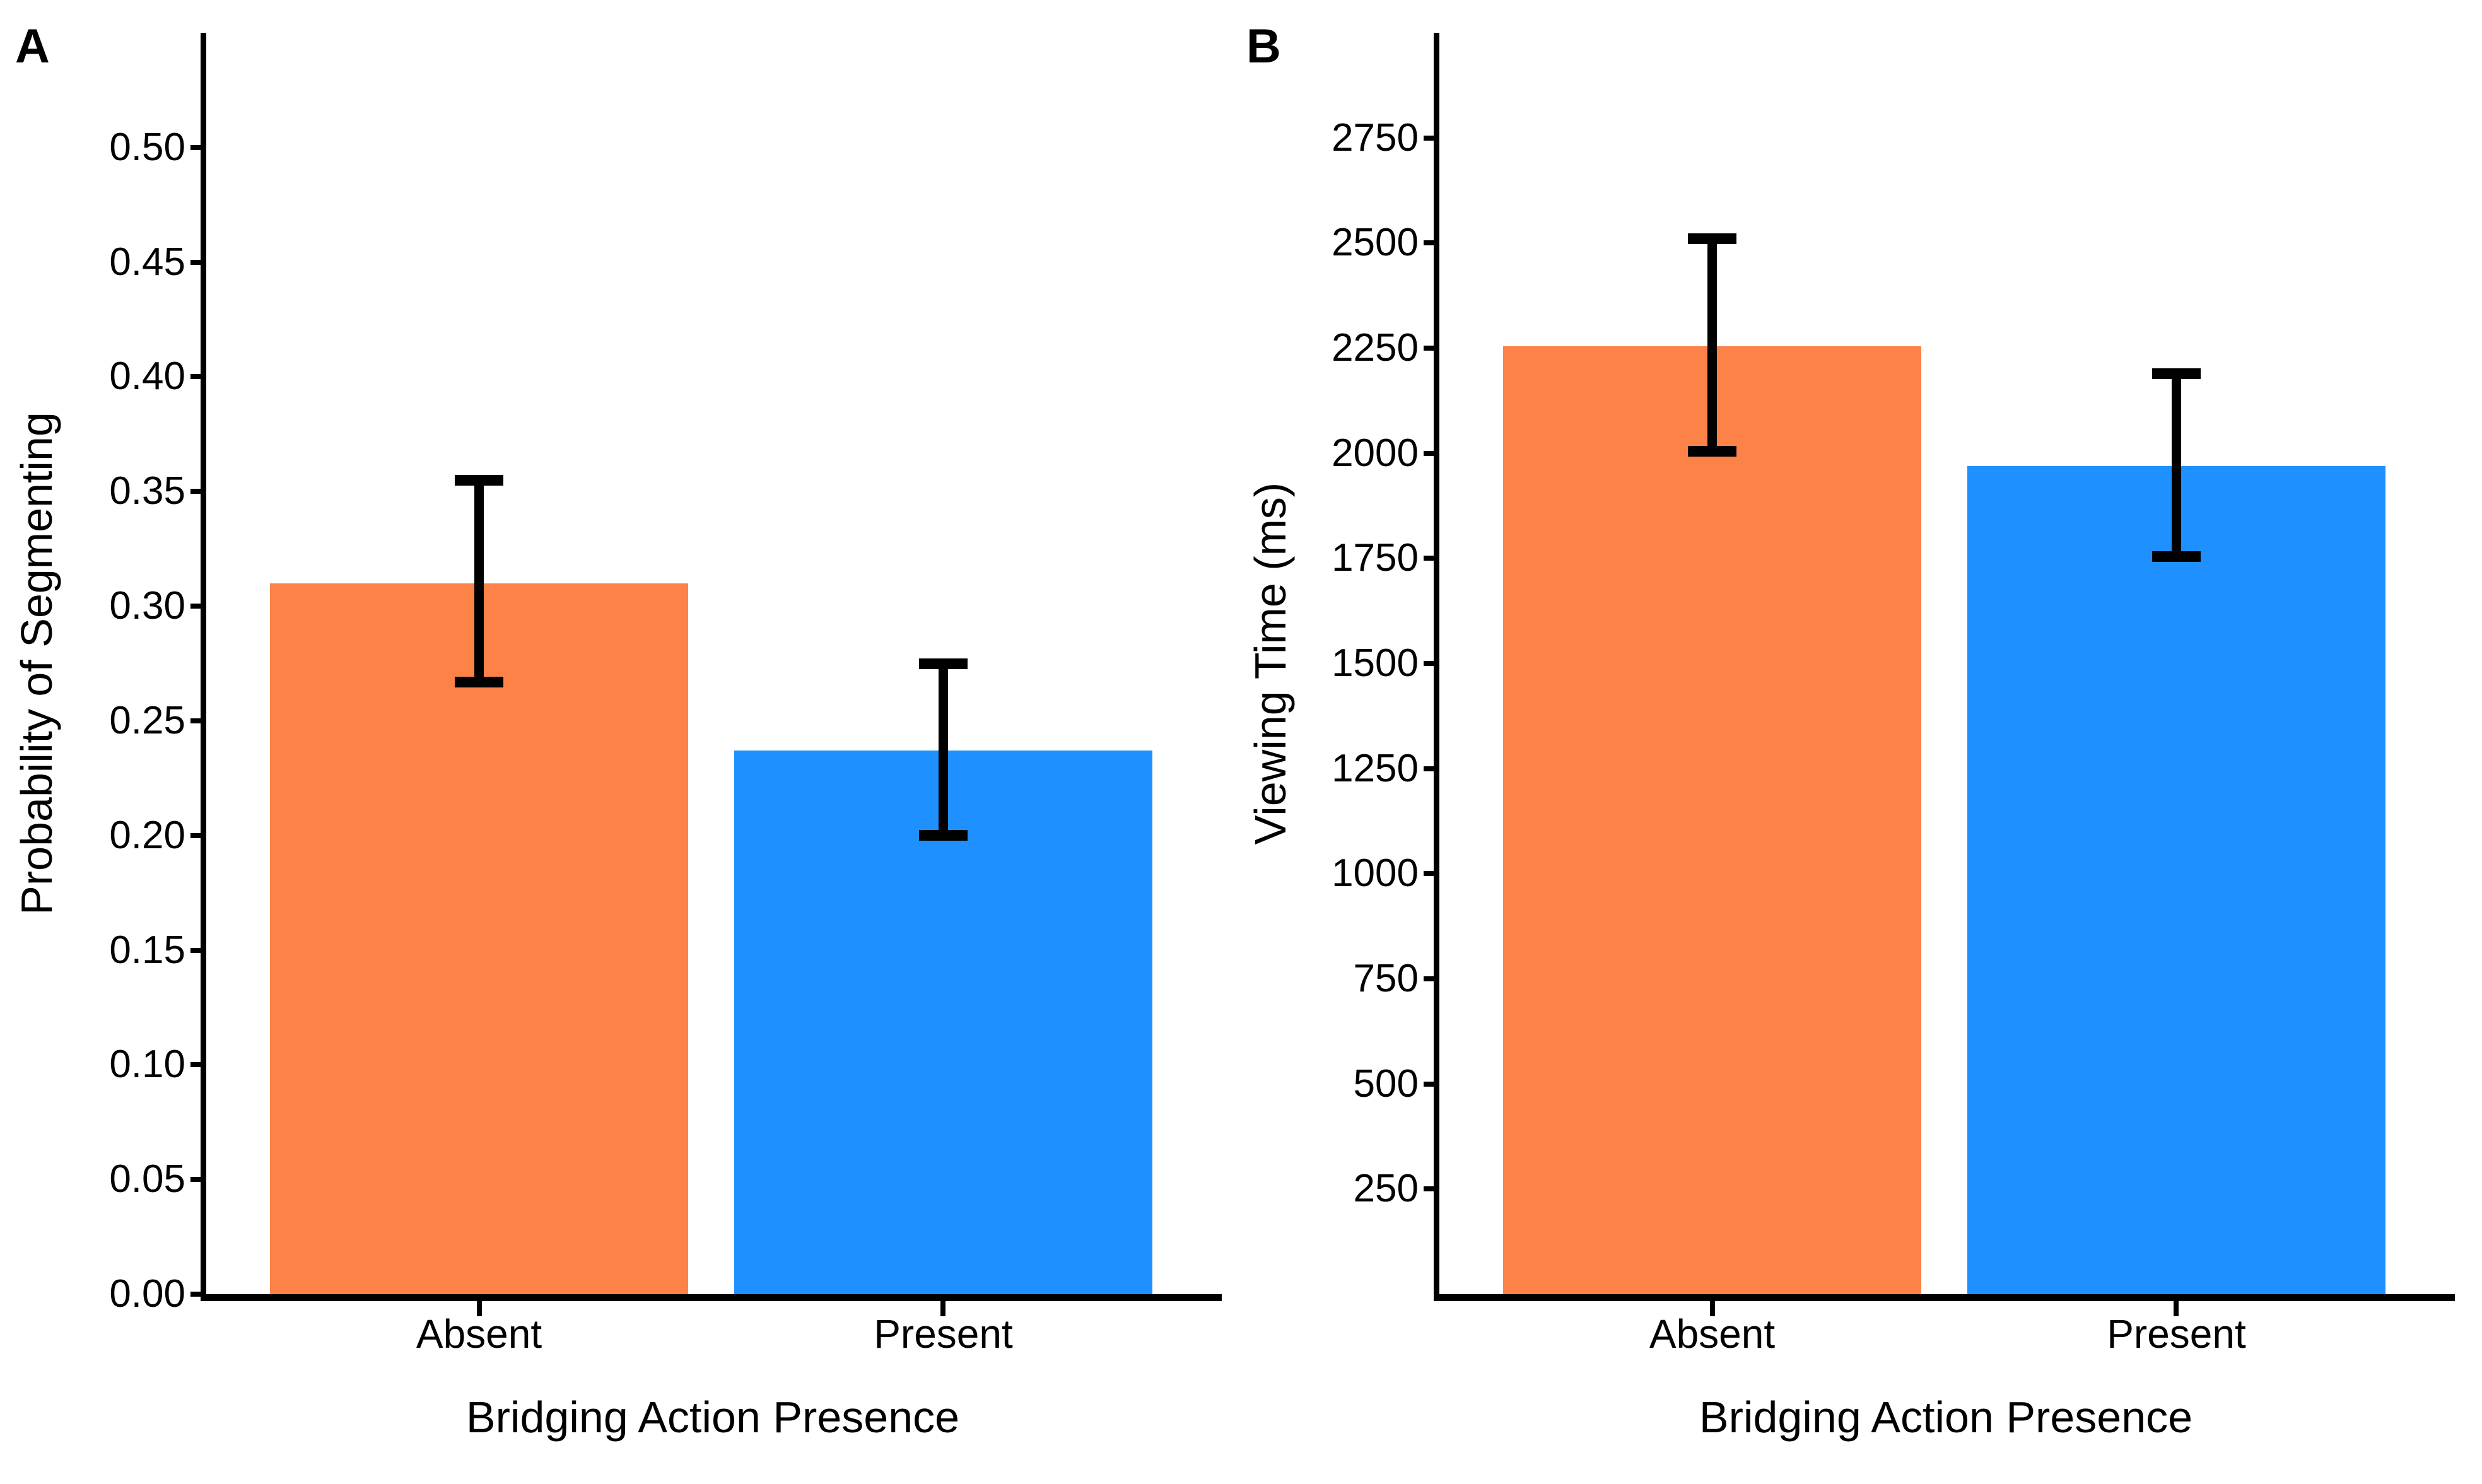 The image size is (2482, 1484). I want to click on panel-b-y-tick-label: 1500, so click(1375, 663).